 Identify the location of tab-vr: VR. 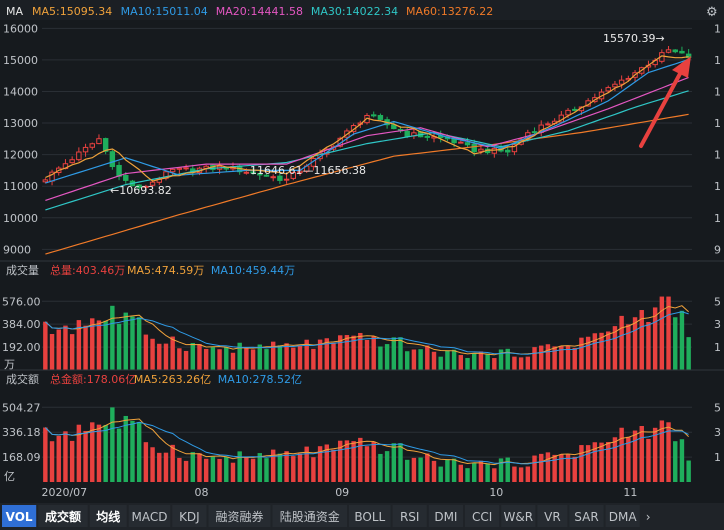
(552, 516).